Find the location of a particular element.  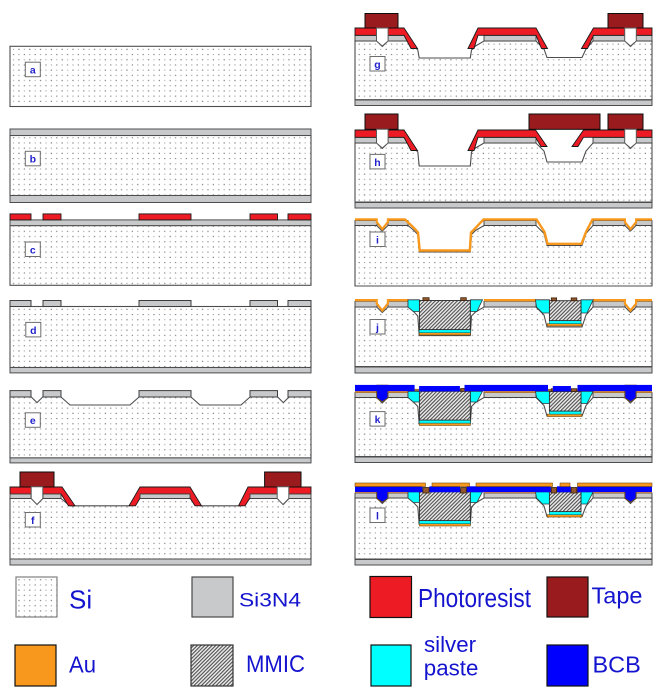

svg-text: j is located at coordinates (377, 328).